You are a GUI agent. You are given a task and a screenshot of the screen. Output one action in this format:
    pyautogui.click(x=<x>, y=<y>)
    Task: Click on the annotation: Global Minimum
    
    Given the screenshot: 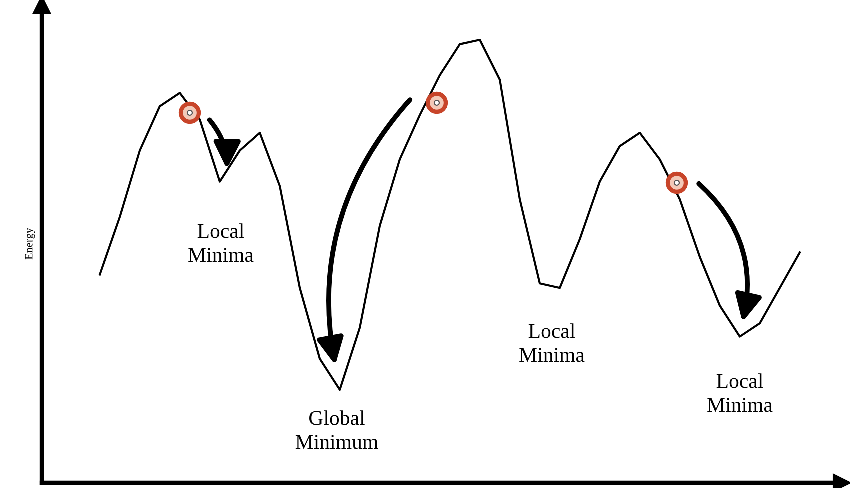 What is the action you would take?
    pyautogui.click(x=337, y=430)
    